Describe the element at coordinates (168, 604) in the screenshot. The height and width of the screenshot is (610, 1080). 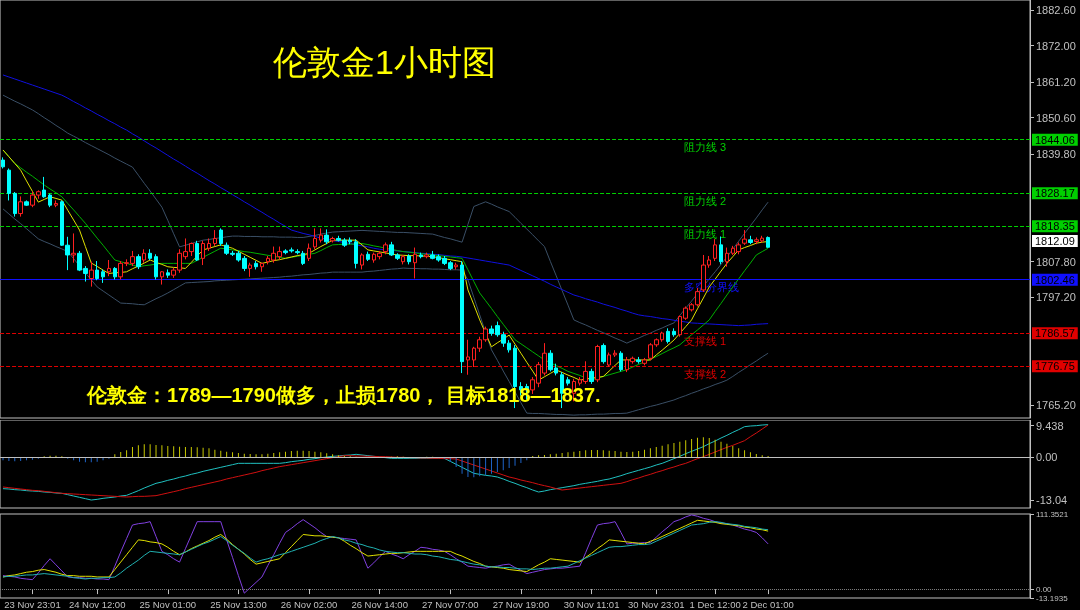
I see `x-tick-label: 25 Nov 01:00` at that location.